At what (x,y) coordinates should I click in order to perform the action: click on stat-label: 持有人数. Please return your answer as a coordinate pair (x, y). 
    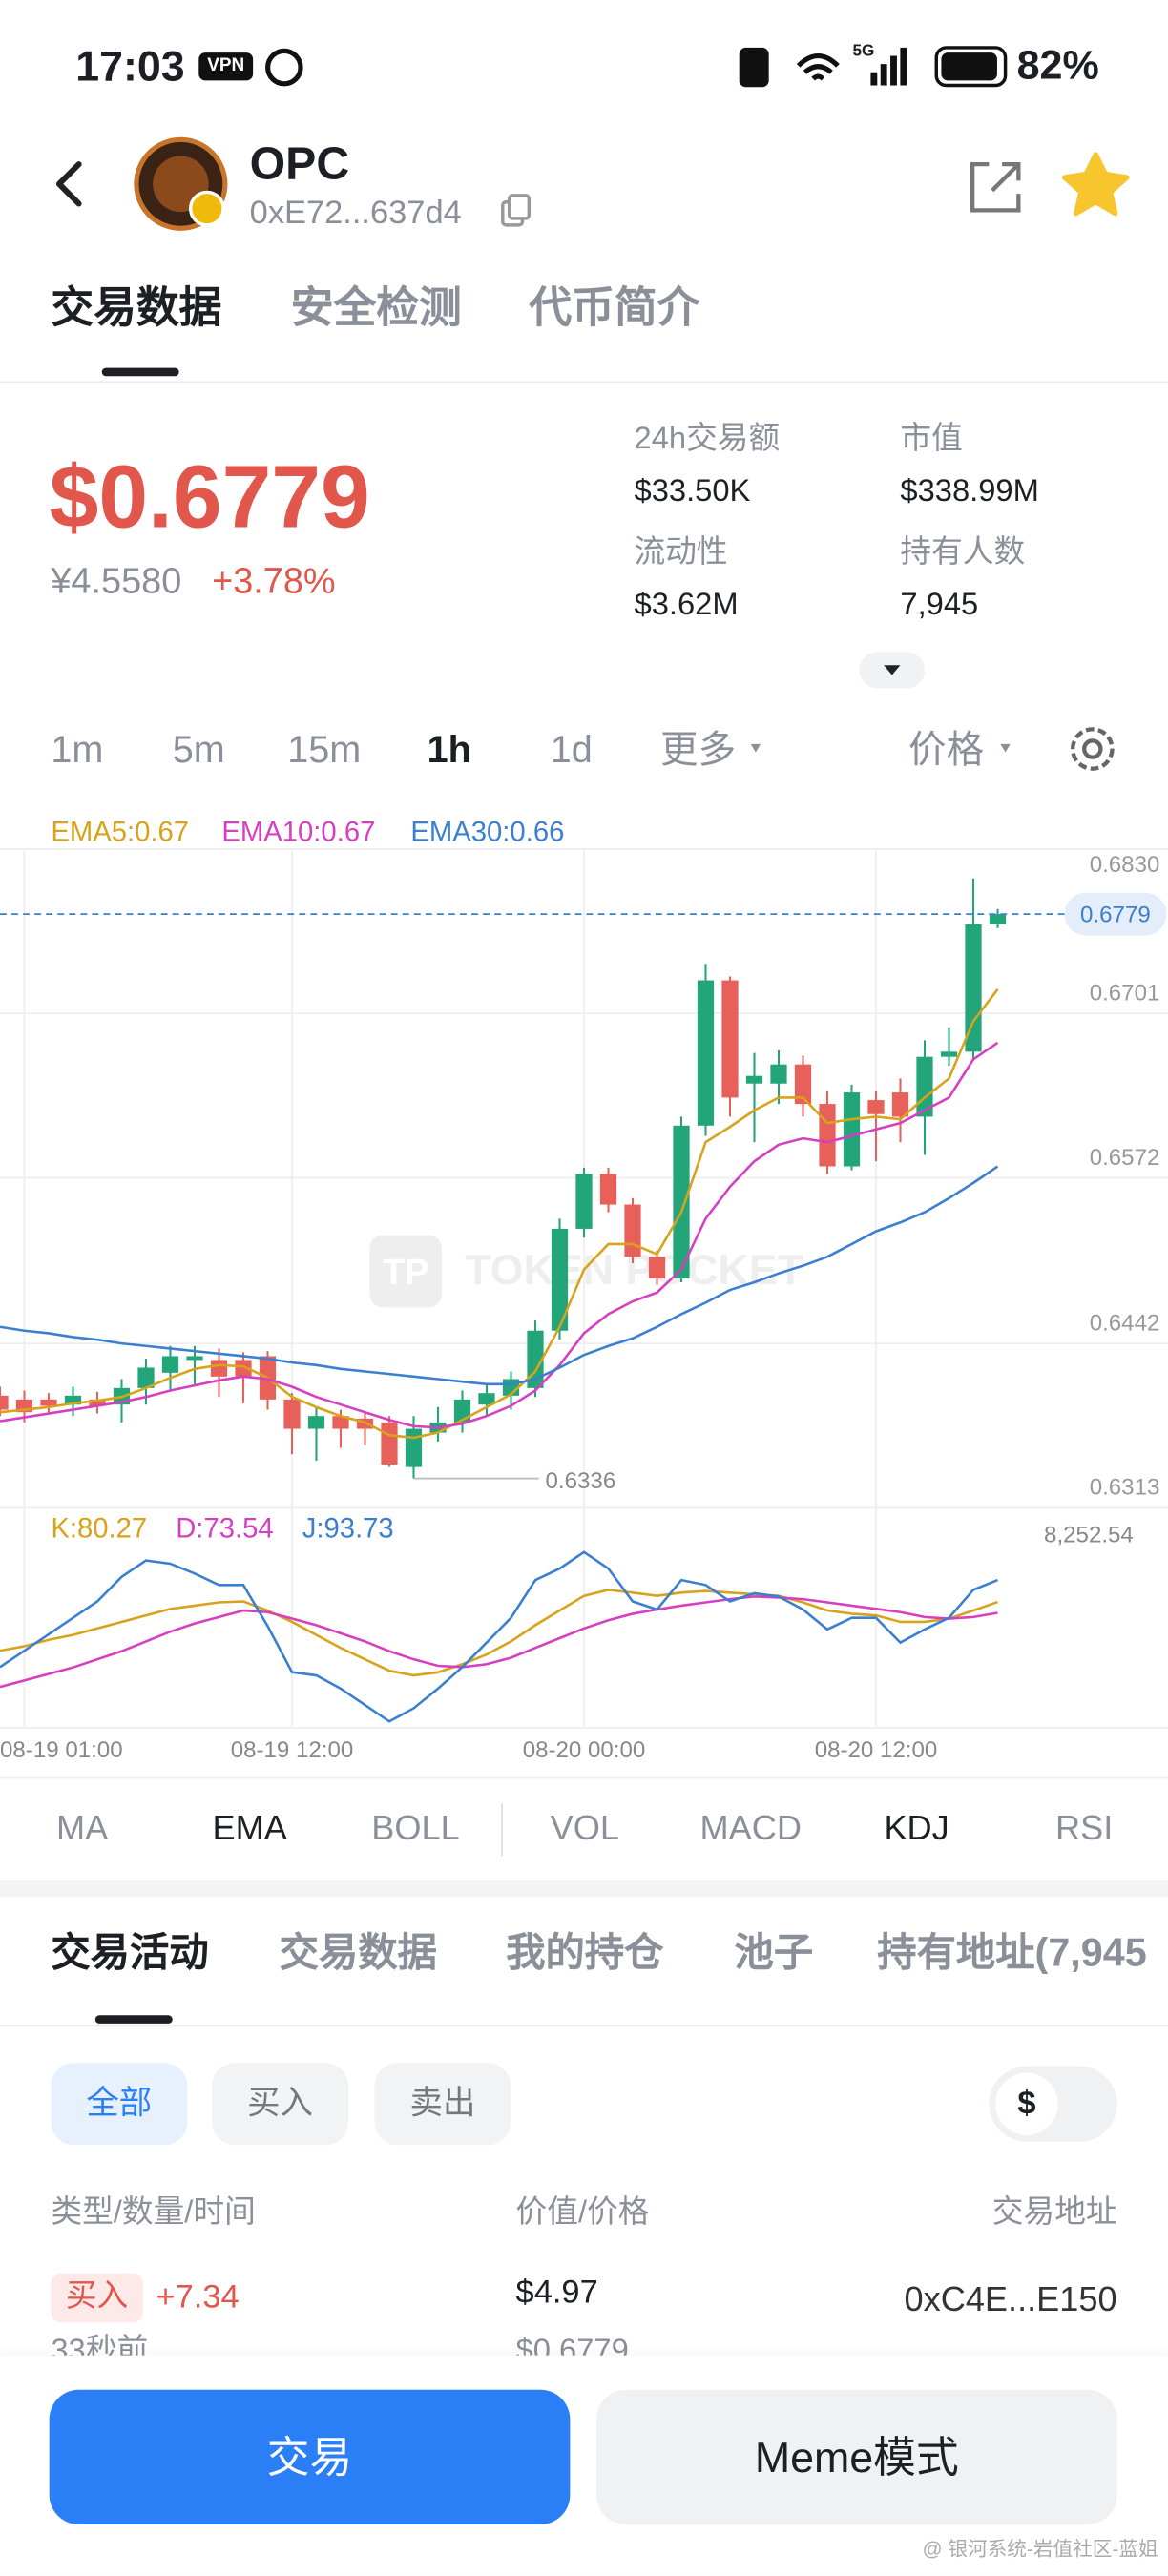
    Looking at the image, I should click on (963, 553).